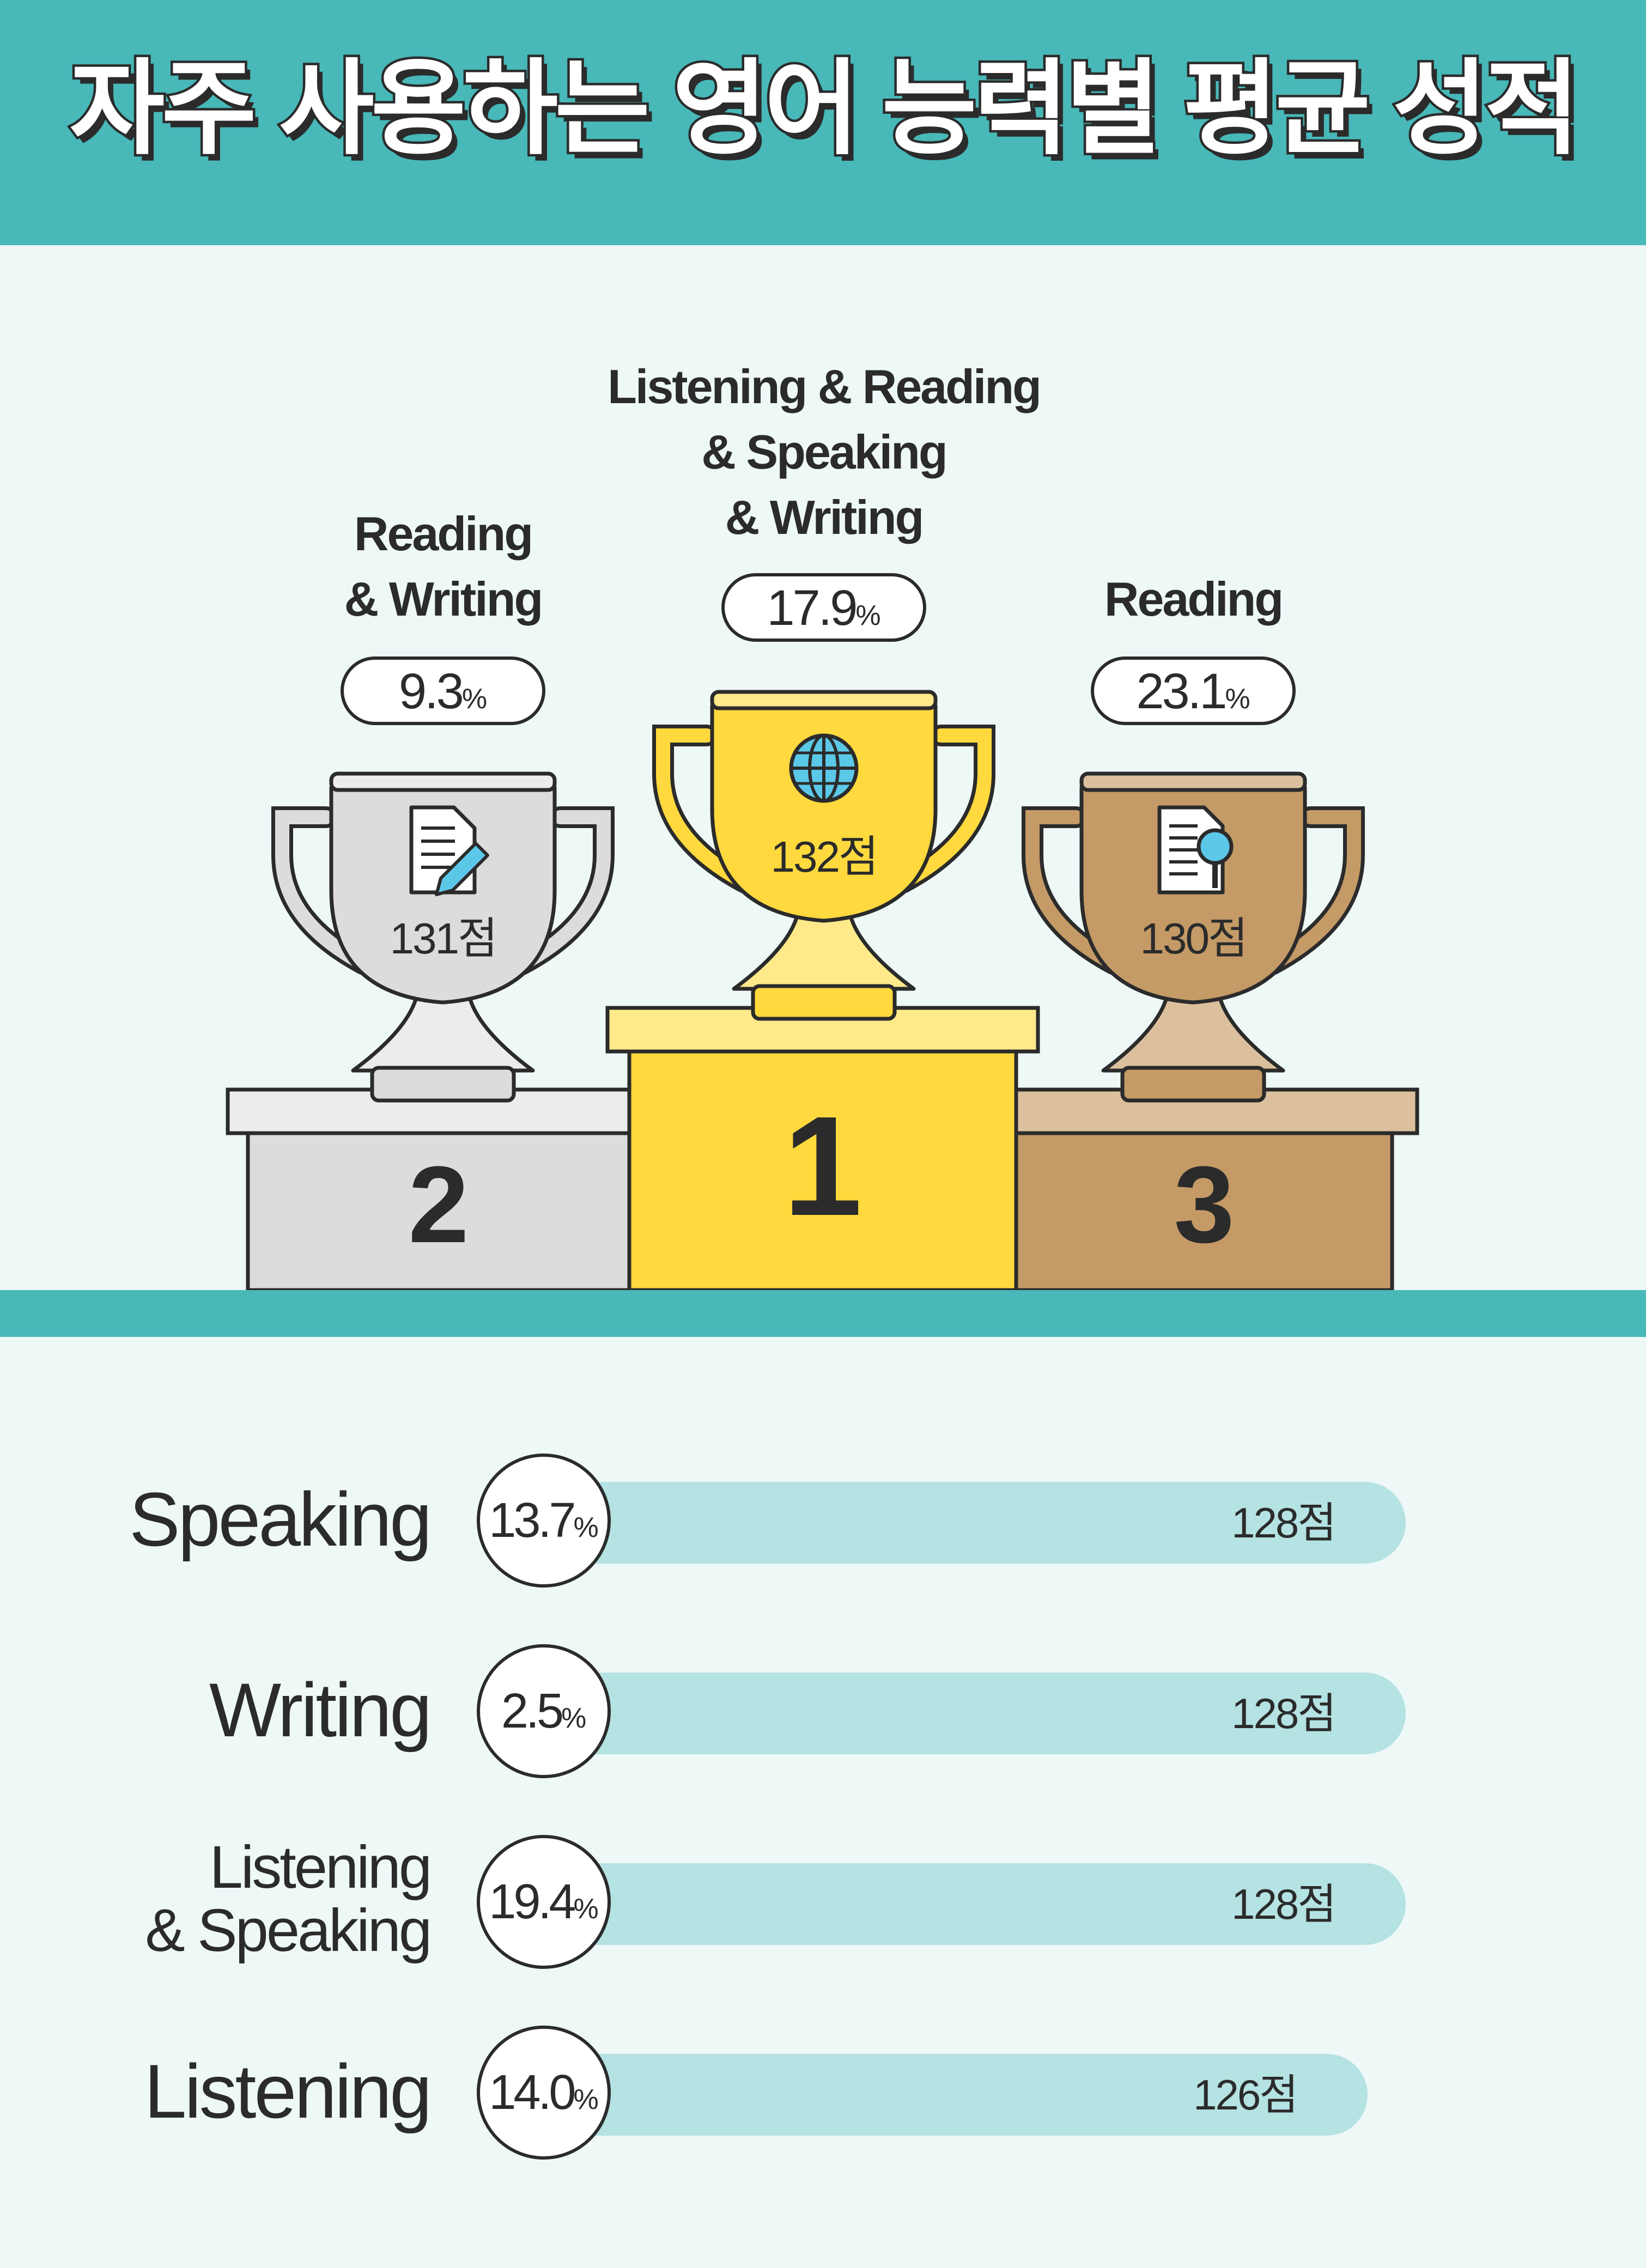 The width and height of the screenshot is (1646, 2268). I want to click on trophy-rank-3: 130점, so click(1193, 937).